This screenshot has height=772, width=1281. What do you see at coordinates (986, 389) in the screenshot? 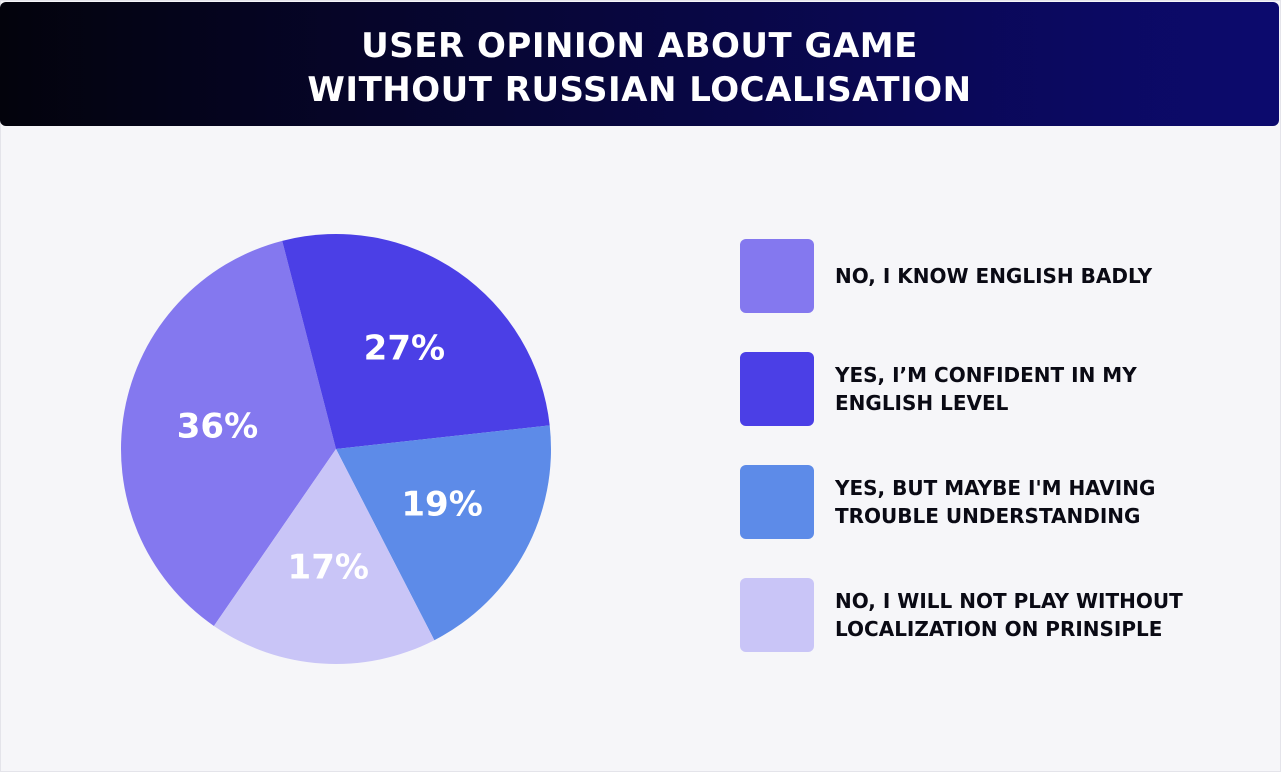
I see `legend-label: YES, I’M CONFIDENT IN MY ENGLISH LEVEL` at bounding box center [986, 389].